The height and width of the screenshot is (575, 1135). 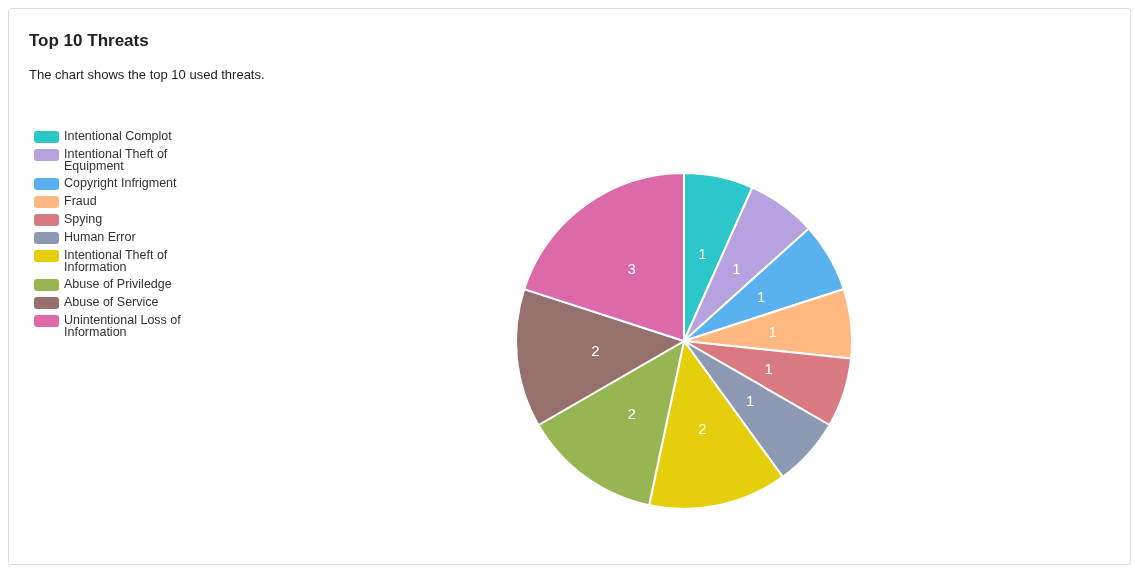 What do you see at coordinates (631, 269) in the screenshot?
I see `data-label: 3` at bounding box center [631, 269].